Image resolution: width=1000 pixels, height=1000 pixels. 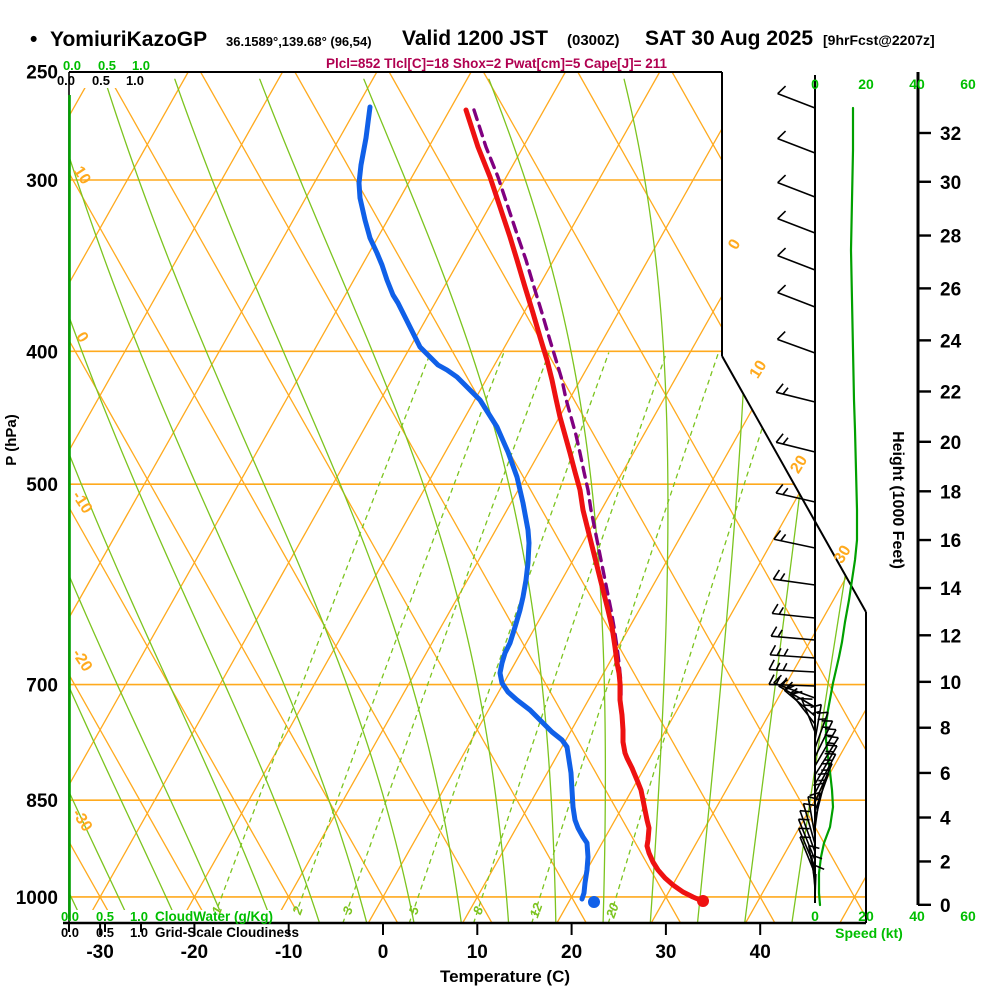 What do you see at coordinates (129, 39) in the screenshot?
I see `station-name: YomiuriKazoGP` at bounding box center [129, 39].